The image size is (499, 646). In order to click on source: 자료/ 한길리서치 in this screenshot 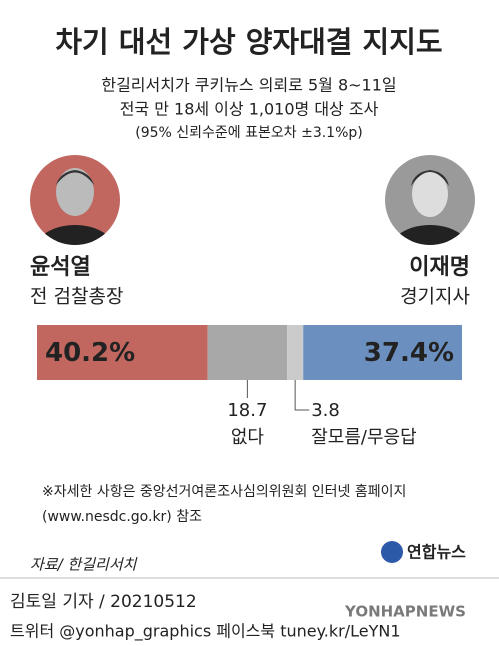, I will do `click(84, 565)`.